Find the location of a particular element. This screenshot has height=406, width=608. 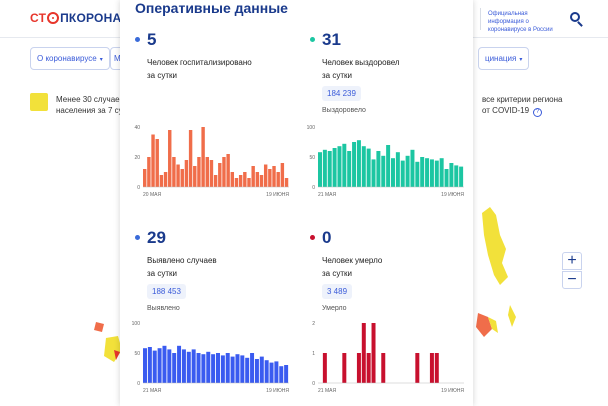

zoom-out-button: − is located at coordinates (572, 280).